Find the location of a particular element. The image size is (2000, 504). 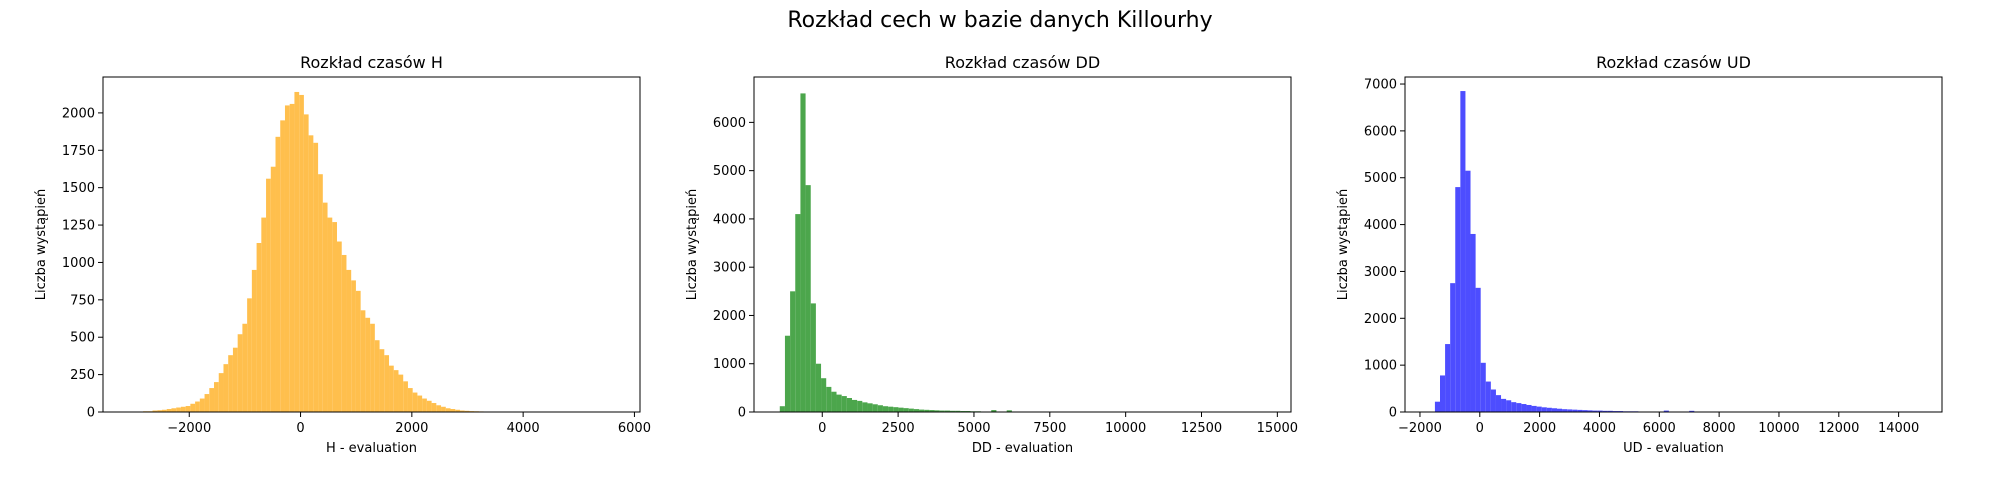

x-axis-label: DD - evaluation is located at coordinates (1022, 448).